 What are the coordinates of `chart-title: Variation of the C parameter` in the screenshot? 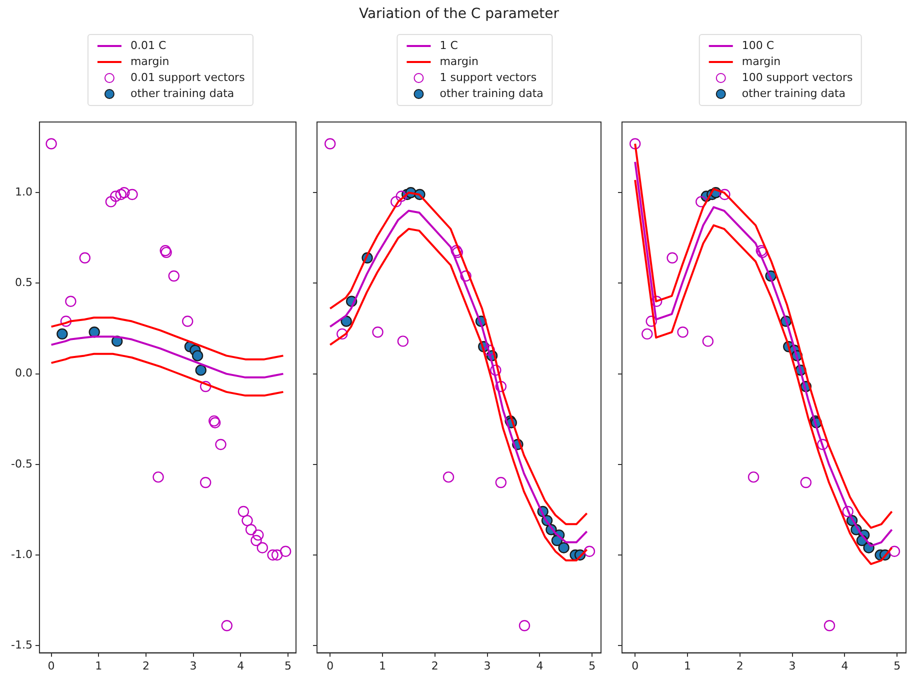 It's located at (459, 14).